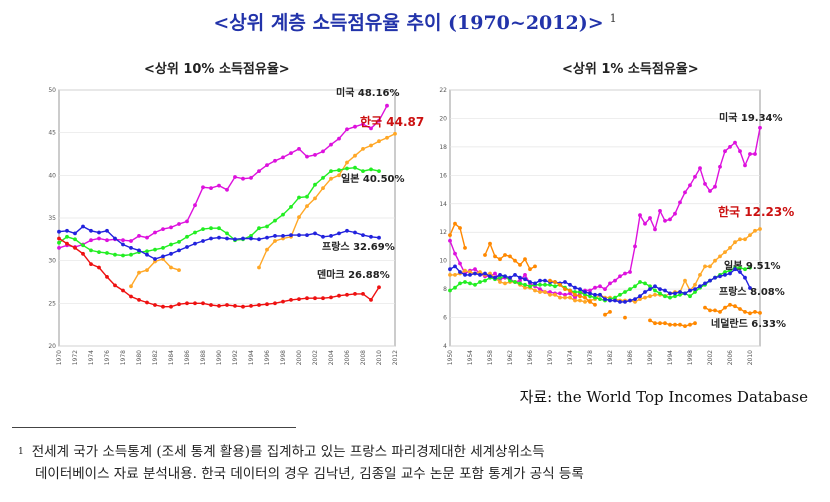  What do you see at coordinates (219, 357) in the screenshot?
I see `x-tick-label: 1990` at bounding box center [219, 357].